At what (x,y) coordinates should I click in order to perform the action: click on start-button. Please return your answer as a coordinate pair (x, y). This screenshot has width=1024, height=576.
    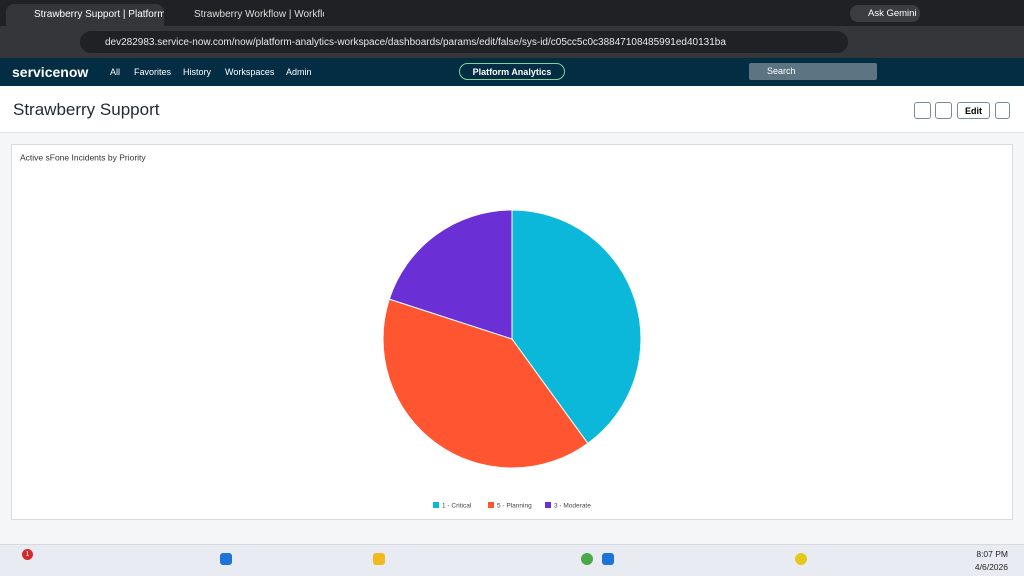
    Looking at the image, I should click on (226, 559).